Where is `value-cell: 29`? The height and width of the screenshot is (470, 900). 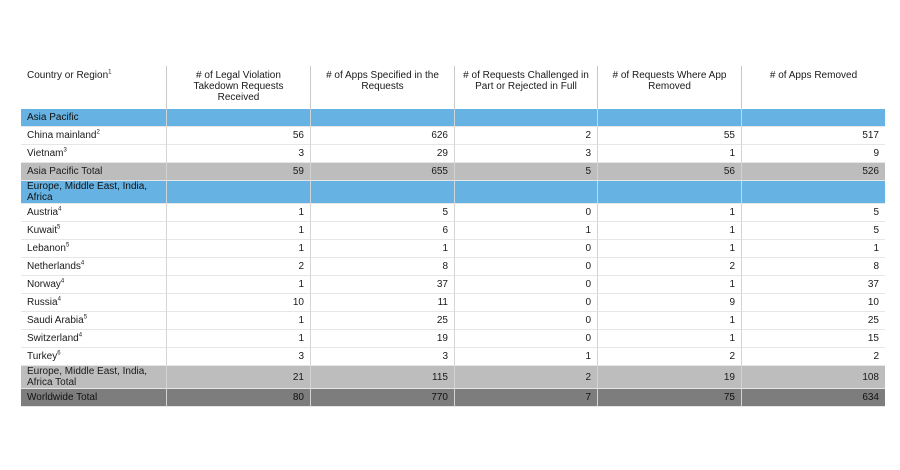 value-cell: 29 is located at coordinates (383, 154).